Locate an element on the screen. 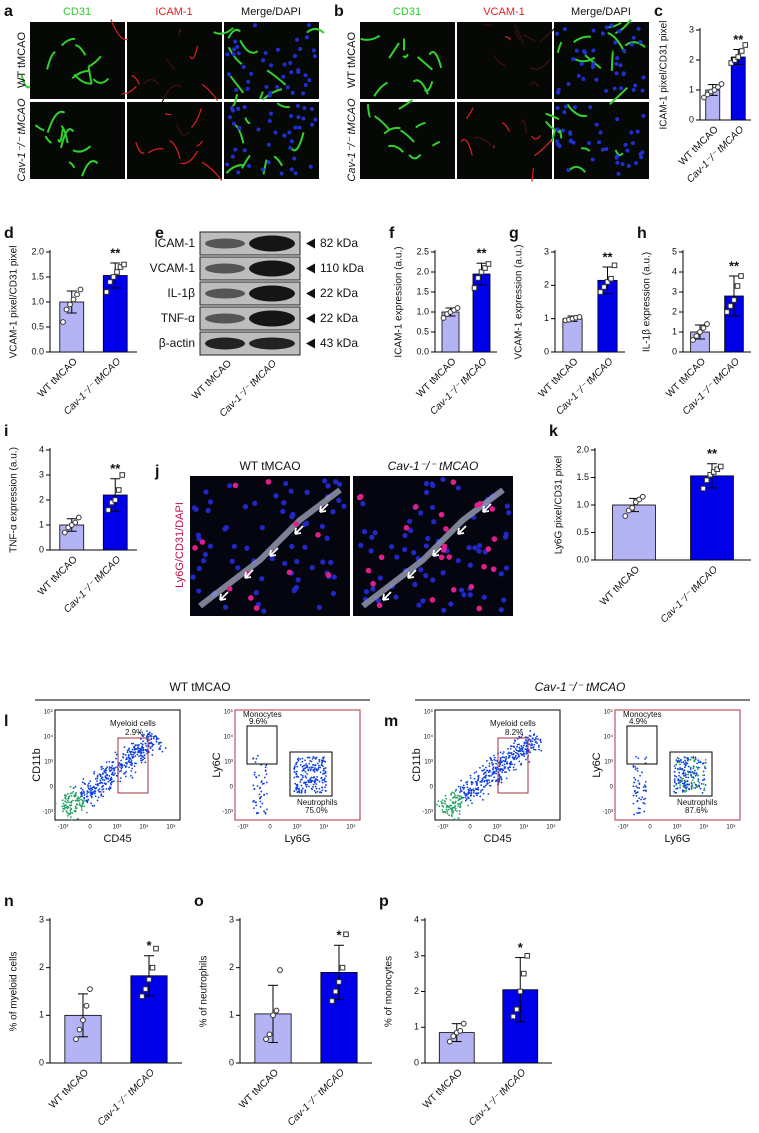 This screenshot has height=1133, width=759. y-tick-label: 2 is located at coordinates (41, 499).